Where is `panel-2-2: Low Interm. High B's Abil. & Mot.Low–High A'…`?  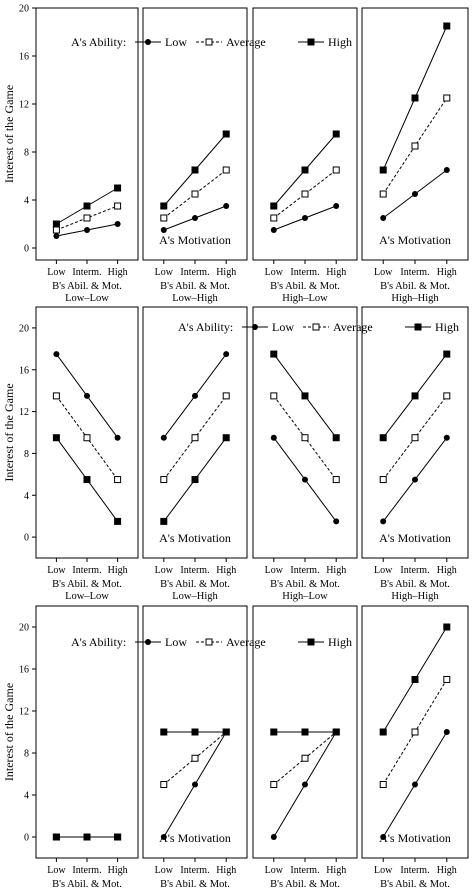
panel-2-2: Low Interm. High B's Abil. & Mot.Low–High A'… is located at coordinates (195, 454).